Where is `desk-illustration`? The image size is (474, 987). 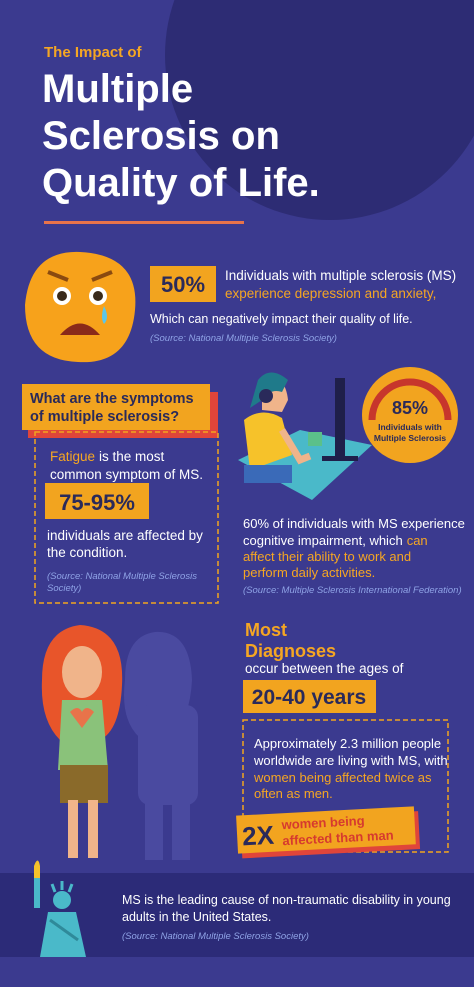 desk-illustration is located at coordinates (305, 436).